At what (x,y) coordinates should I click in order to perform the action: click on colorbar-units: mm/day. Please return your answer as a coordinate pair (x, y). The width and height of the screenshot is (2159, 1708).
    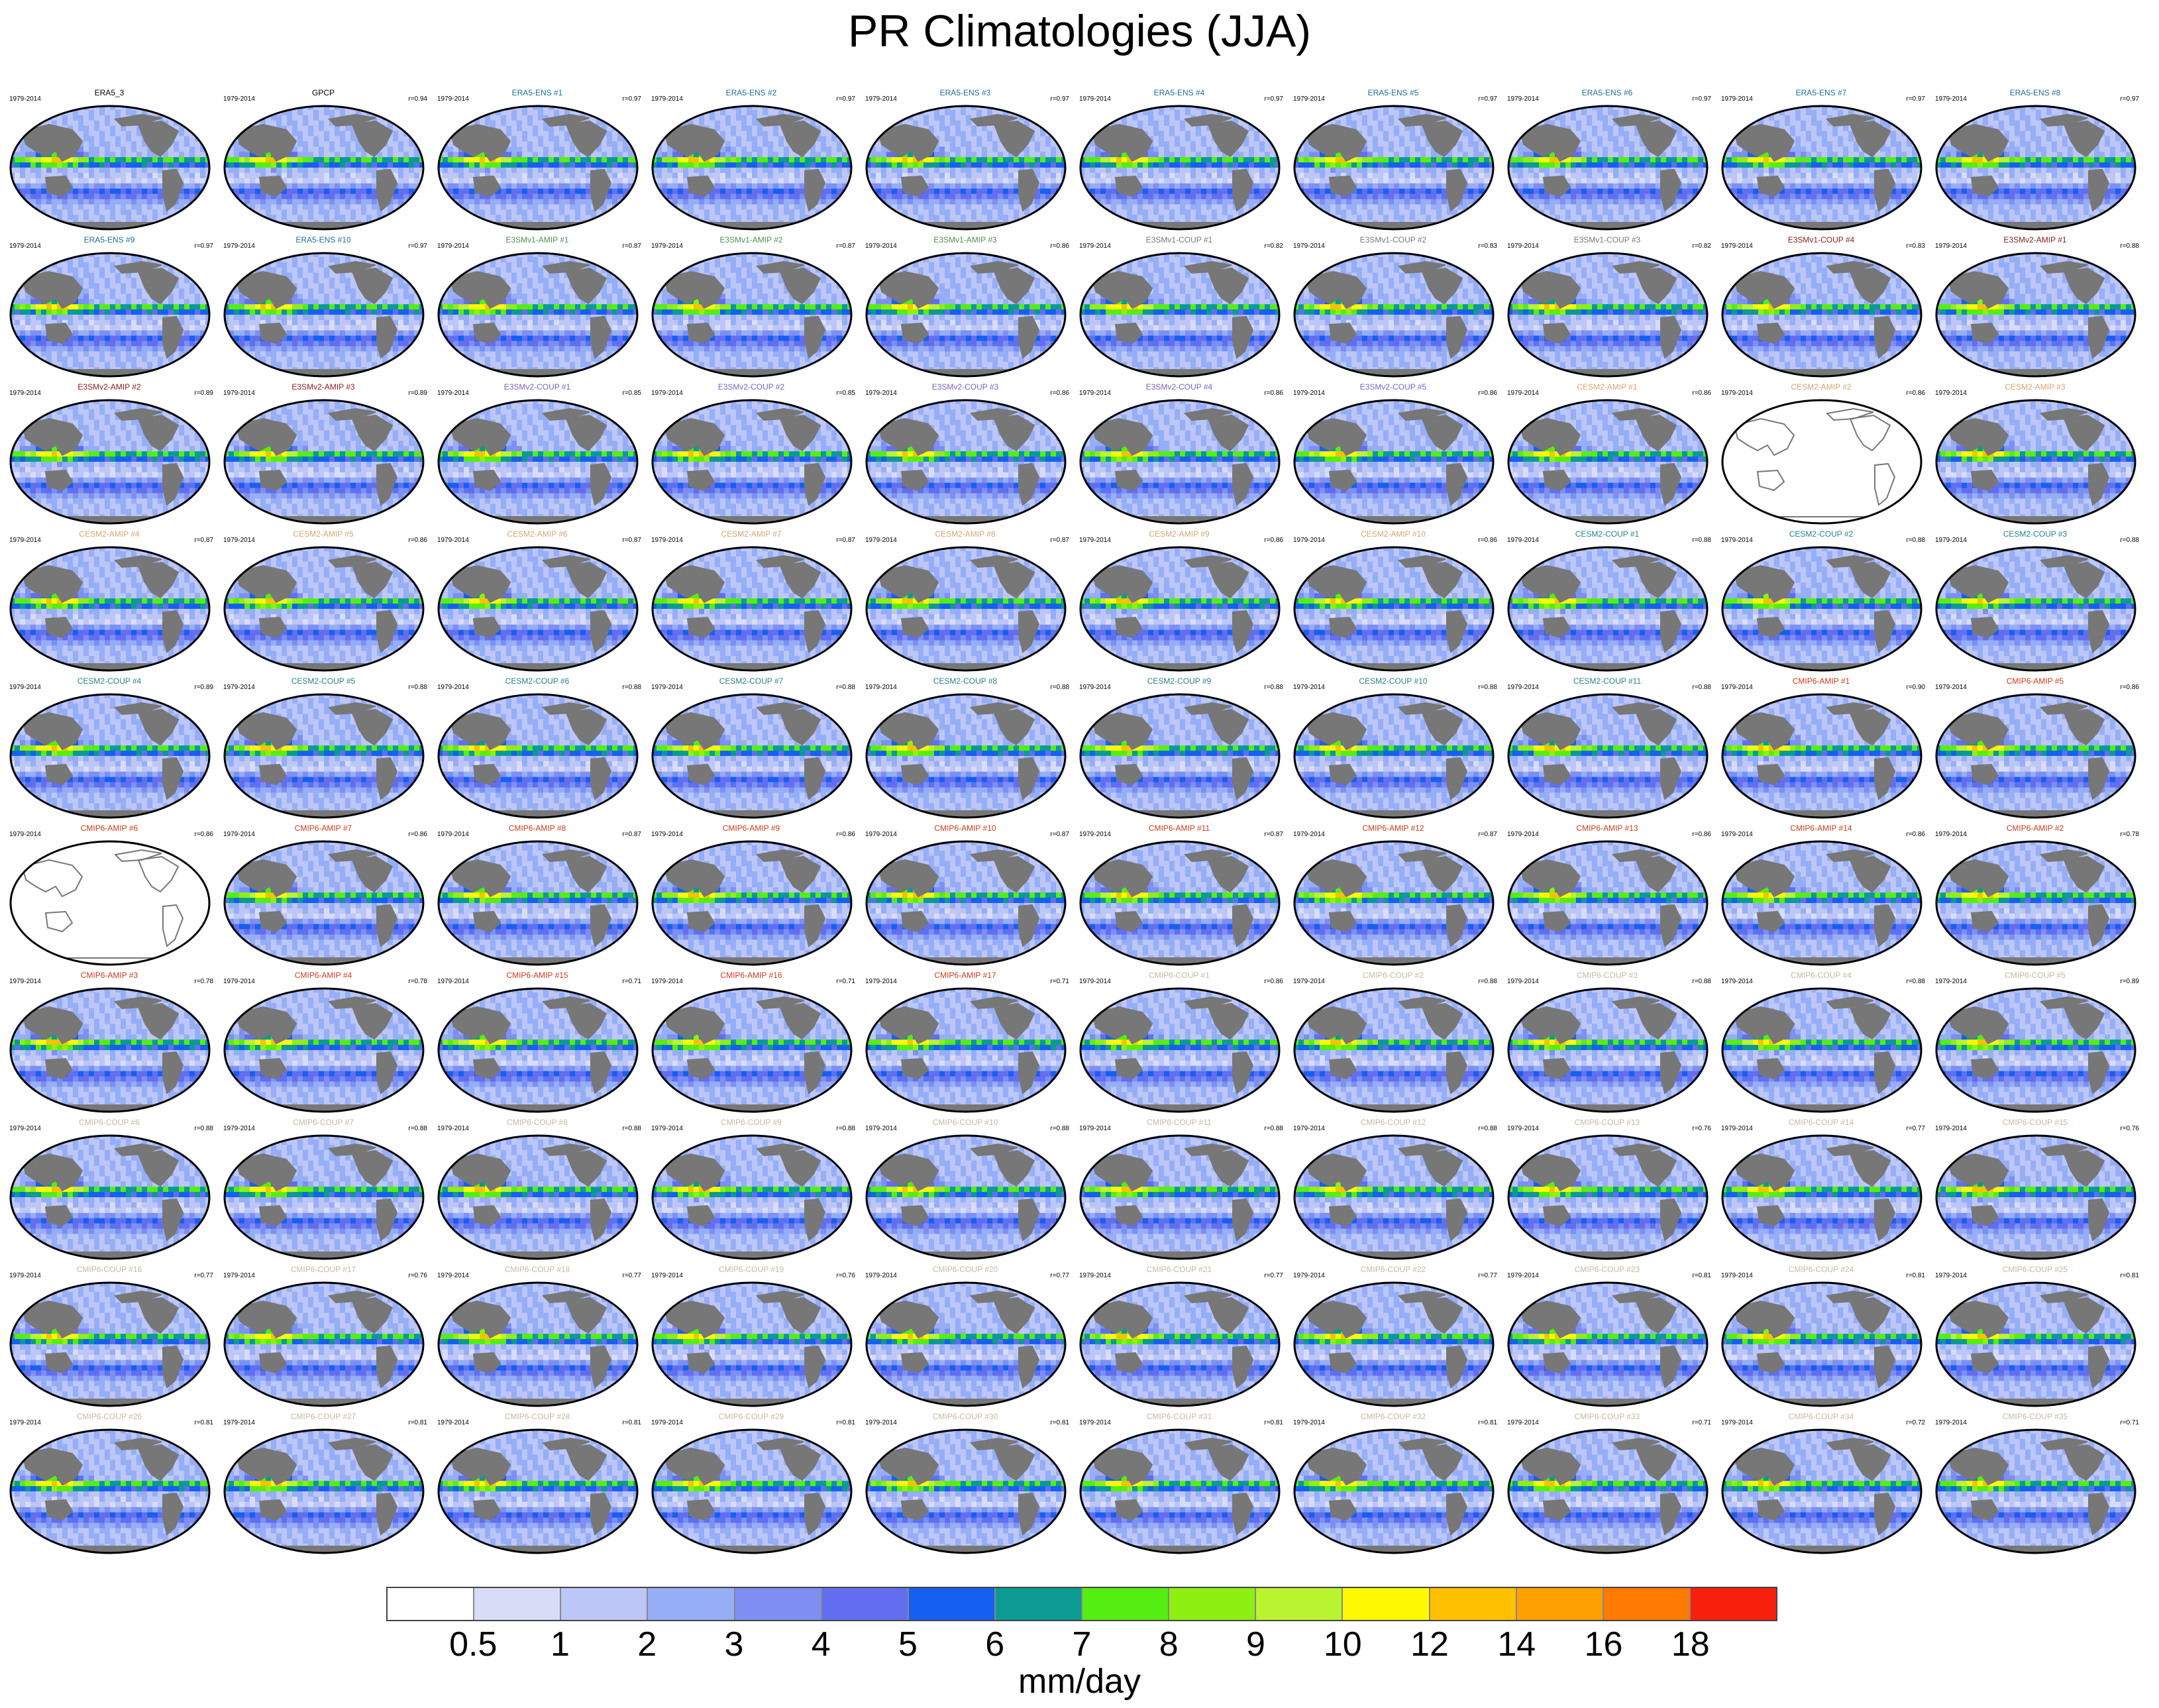
    Looking at the image, I should click on (1079, 1681).